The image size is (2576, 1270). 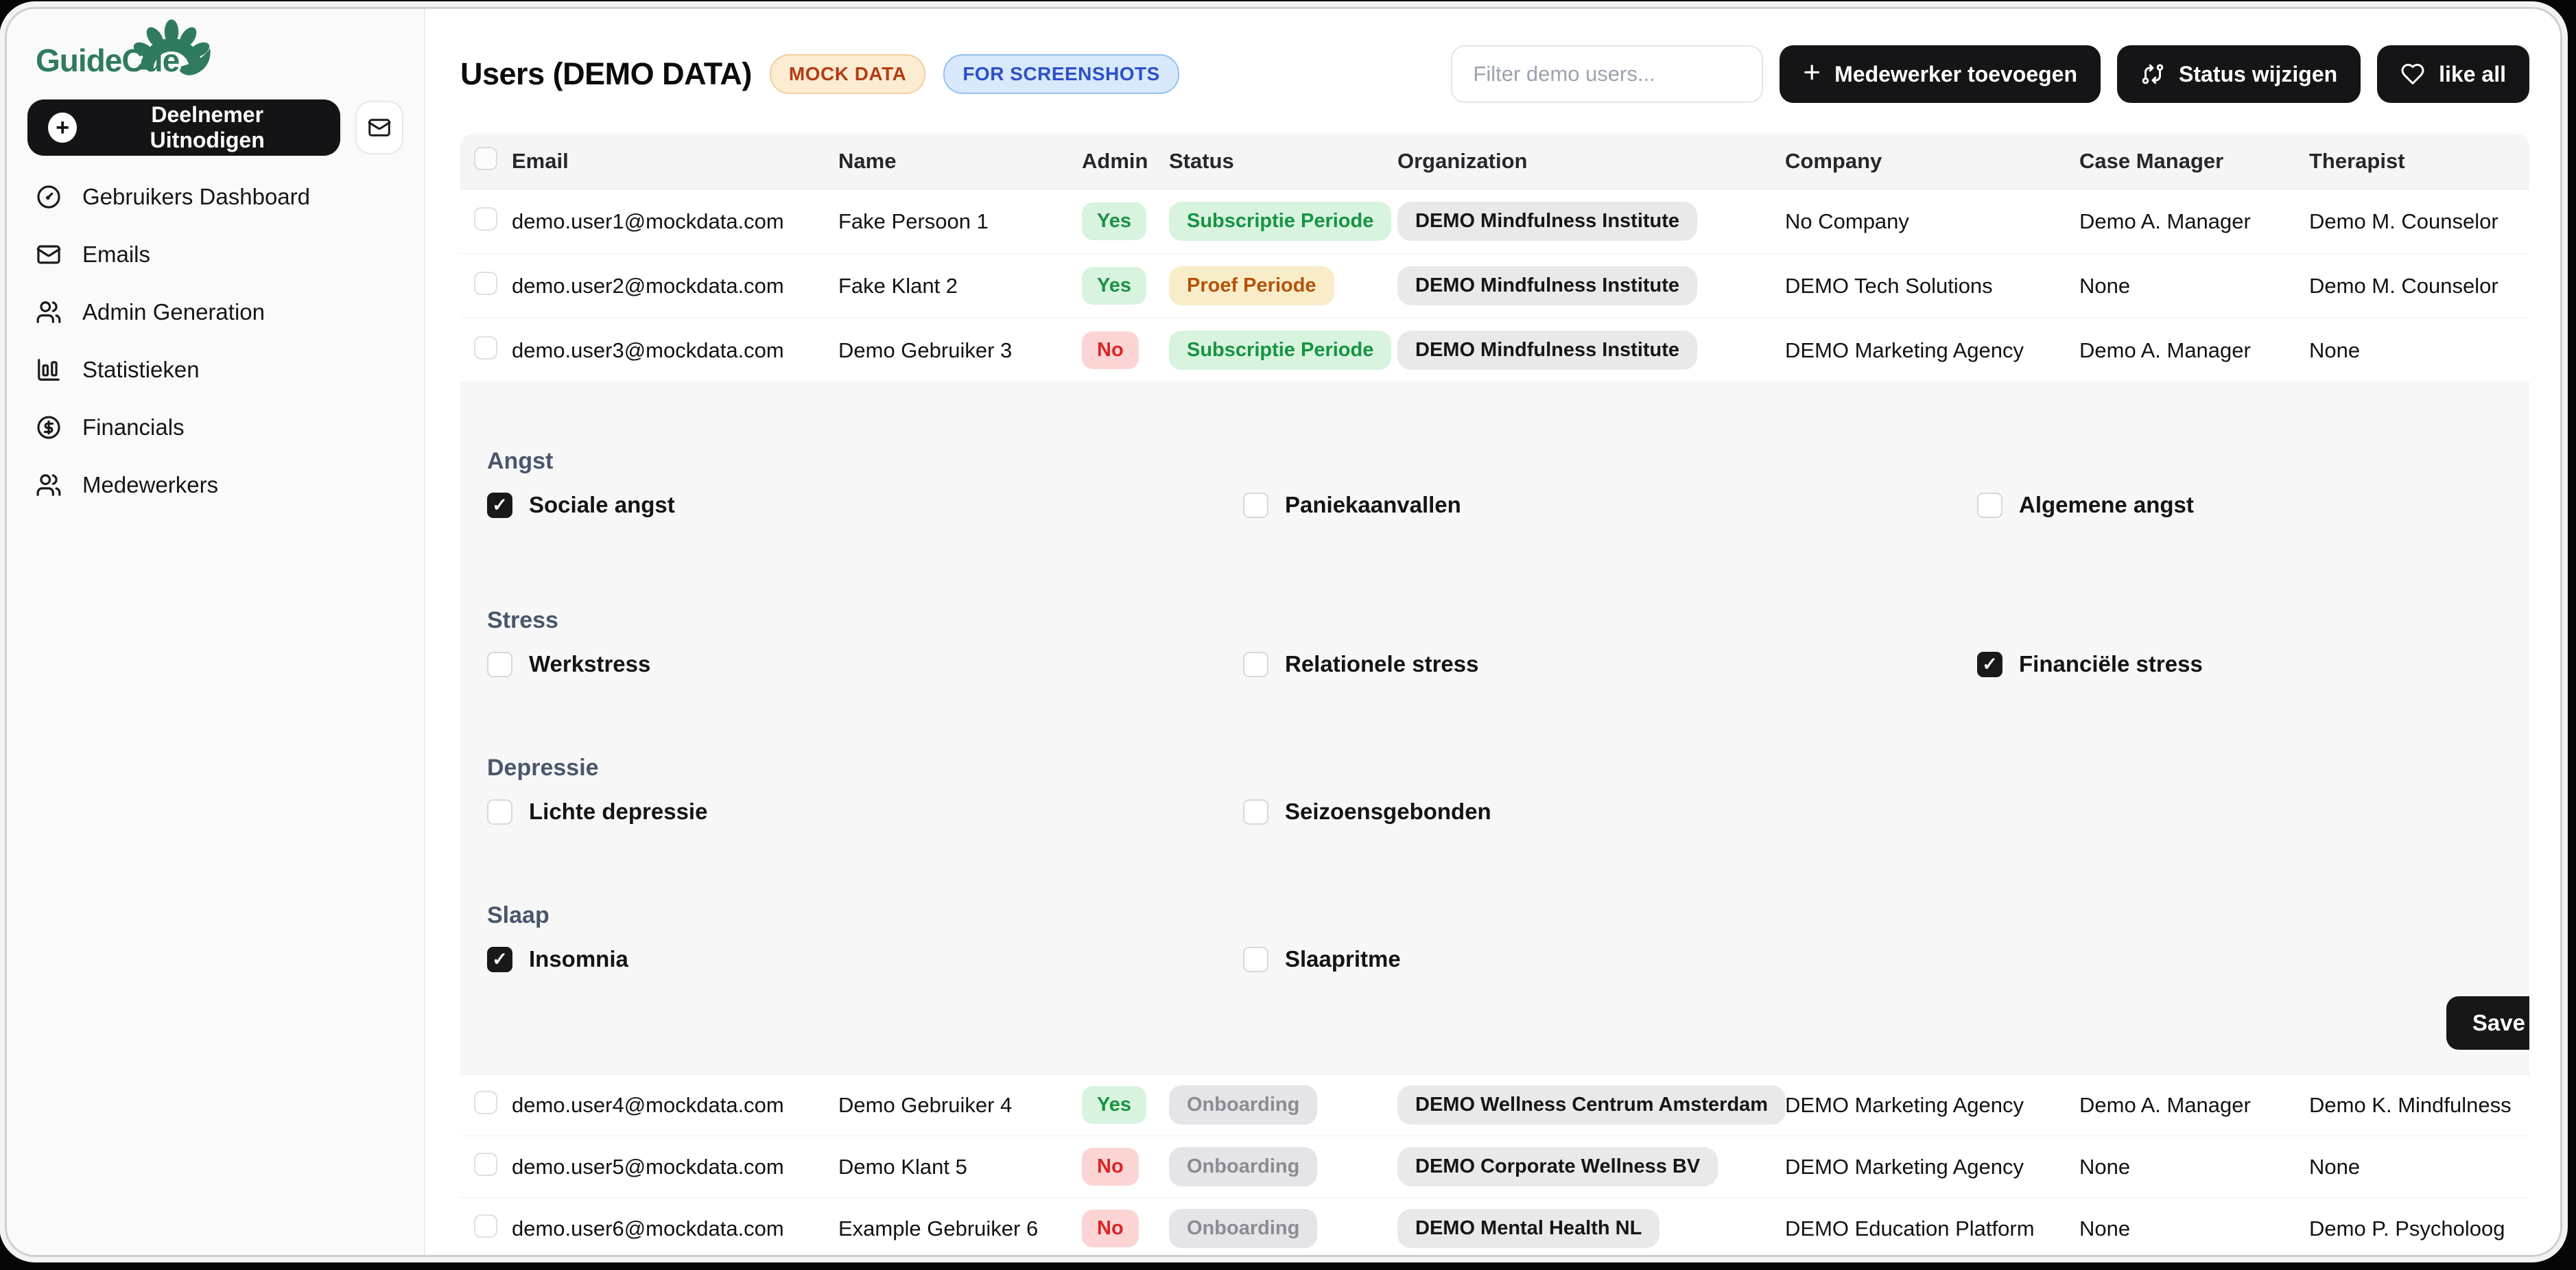 What do you see at coordinates (196, 196) in the screenshot?
I see `sidebar-item-label: Gebruikers Dashboard` at bounding box center [196, 196].